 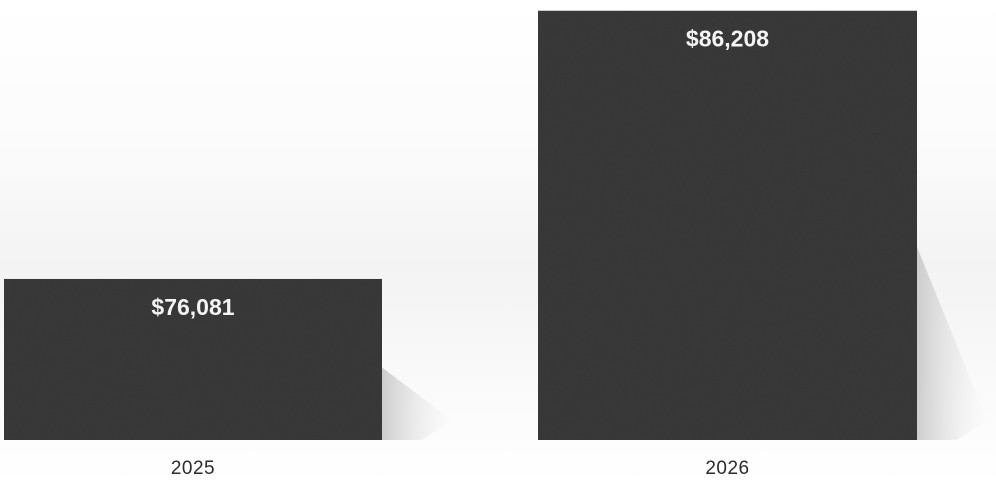 What do you see at coordinates (192, 307) in the screenshot?
I see `value-label-2025: $76,081` at bounding box center [192, 307].